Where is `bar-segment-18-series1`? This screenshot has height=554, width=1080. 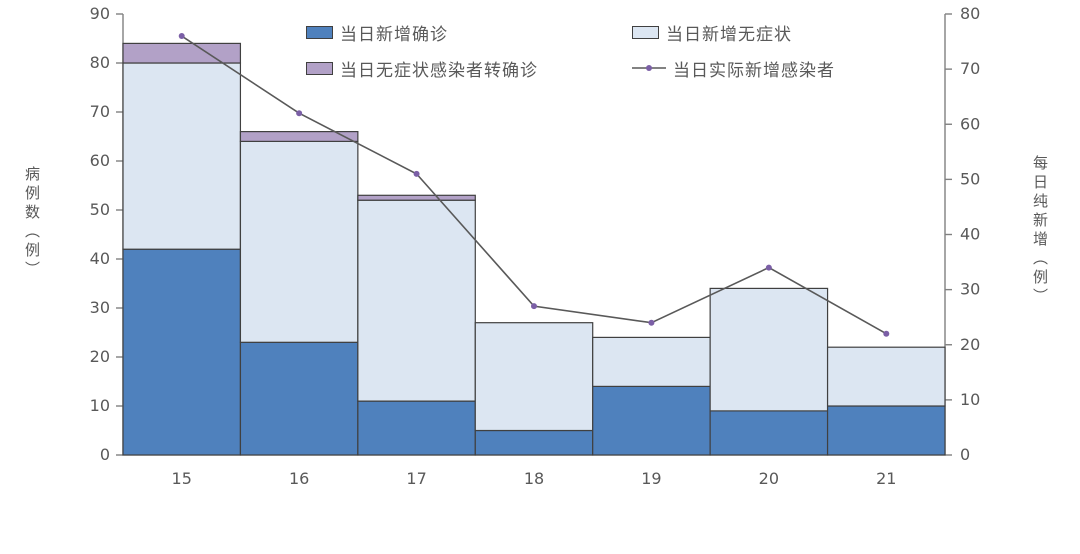
bar-segment-18-series1 is located at coordinates (534, 377).